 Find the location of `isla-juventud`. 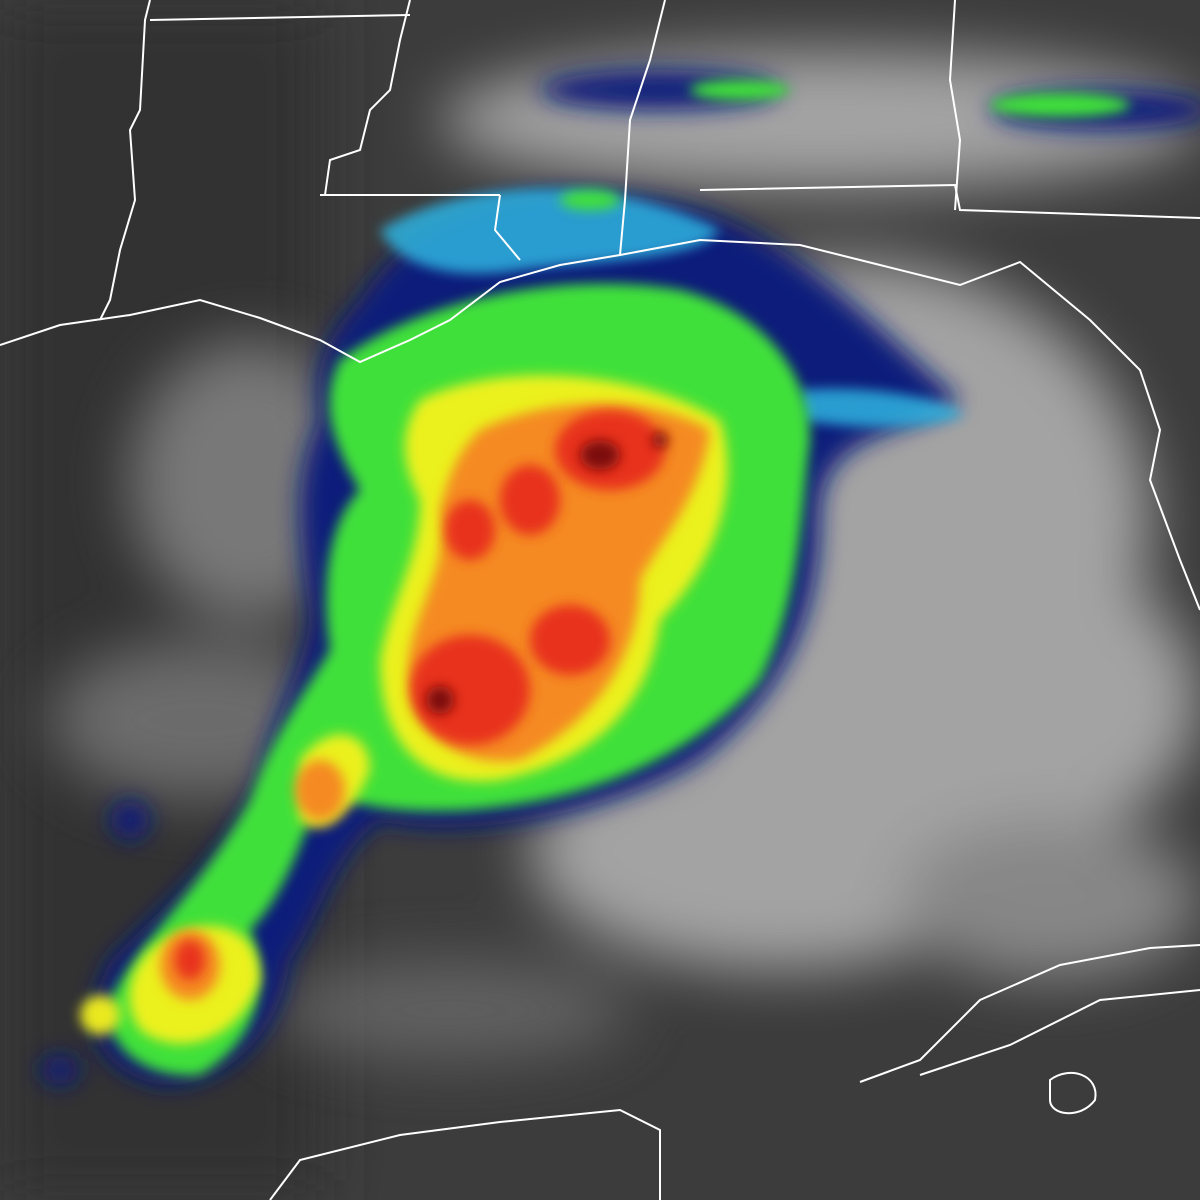

isla-juventud is located at coordinates (1073, 1093).